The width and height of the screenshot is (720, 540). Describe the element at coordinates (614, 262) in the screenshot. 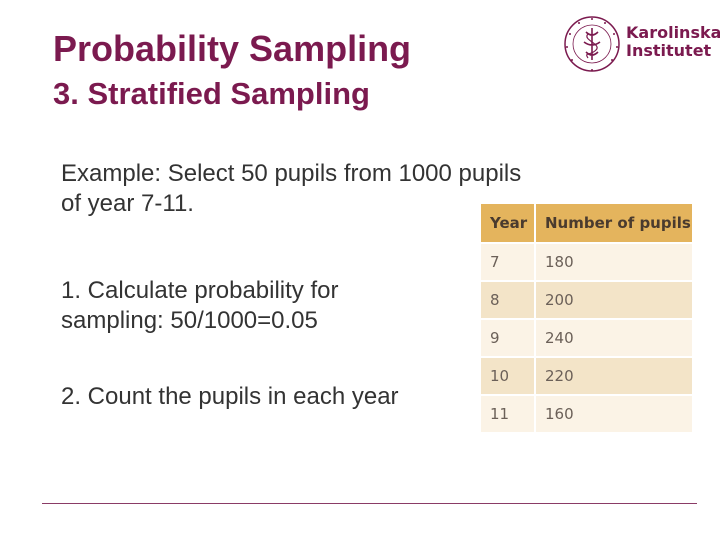

I see `cell-count: 180` at that location.